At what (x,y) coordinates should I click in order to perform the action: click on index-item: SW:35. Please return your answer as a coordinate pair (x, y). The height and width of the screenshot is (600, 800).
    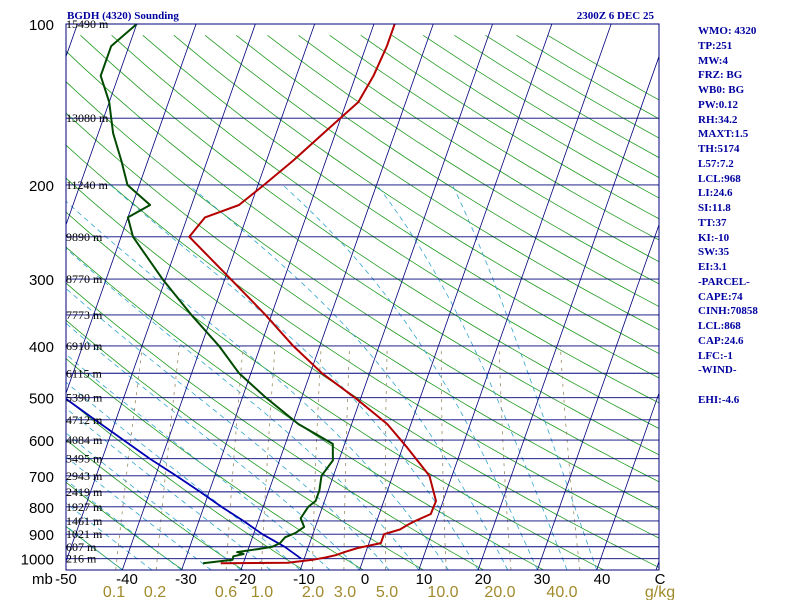
    Looking at the image, I should click on (714, 252).